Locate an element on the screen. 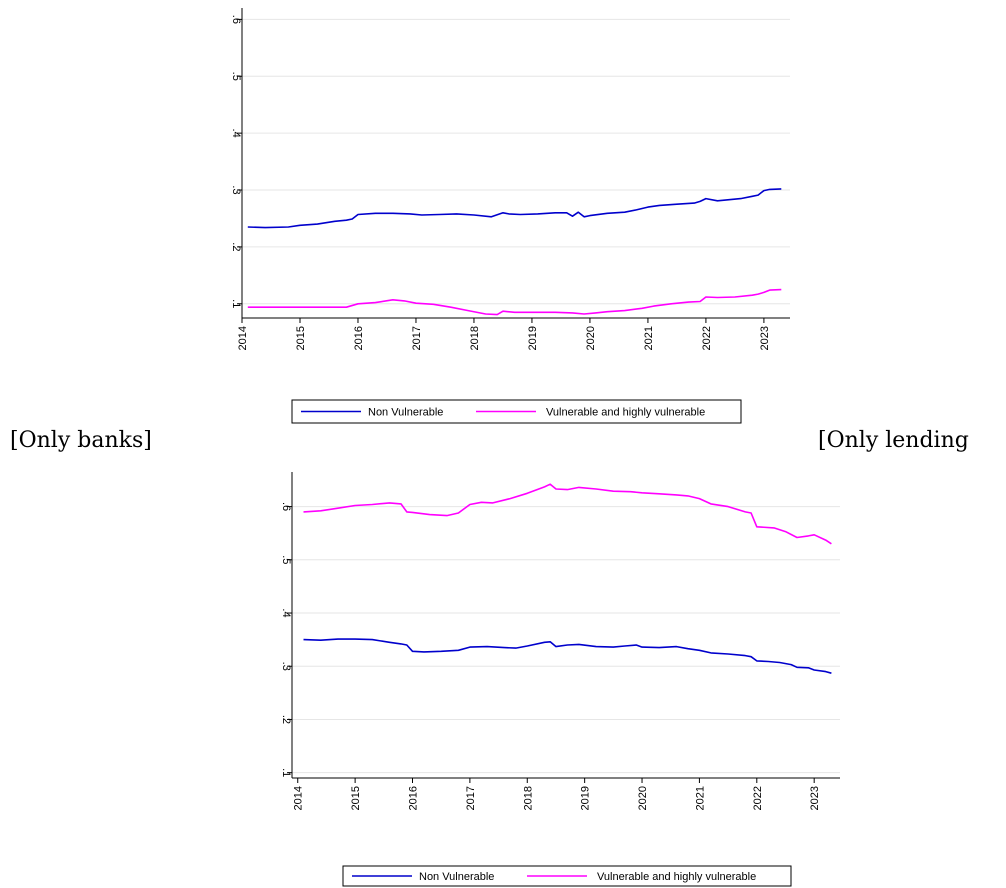 This screenshot has width=1006, height=888. caption-right: [Only lending is located at coordinates (893, 440).